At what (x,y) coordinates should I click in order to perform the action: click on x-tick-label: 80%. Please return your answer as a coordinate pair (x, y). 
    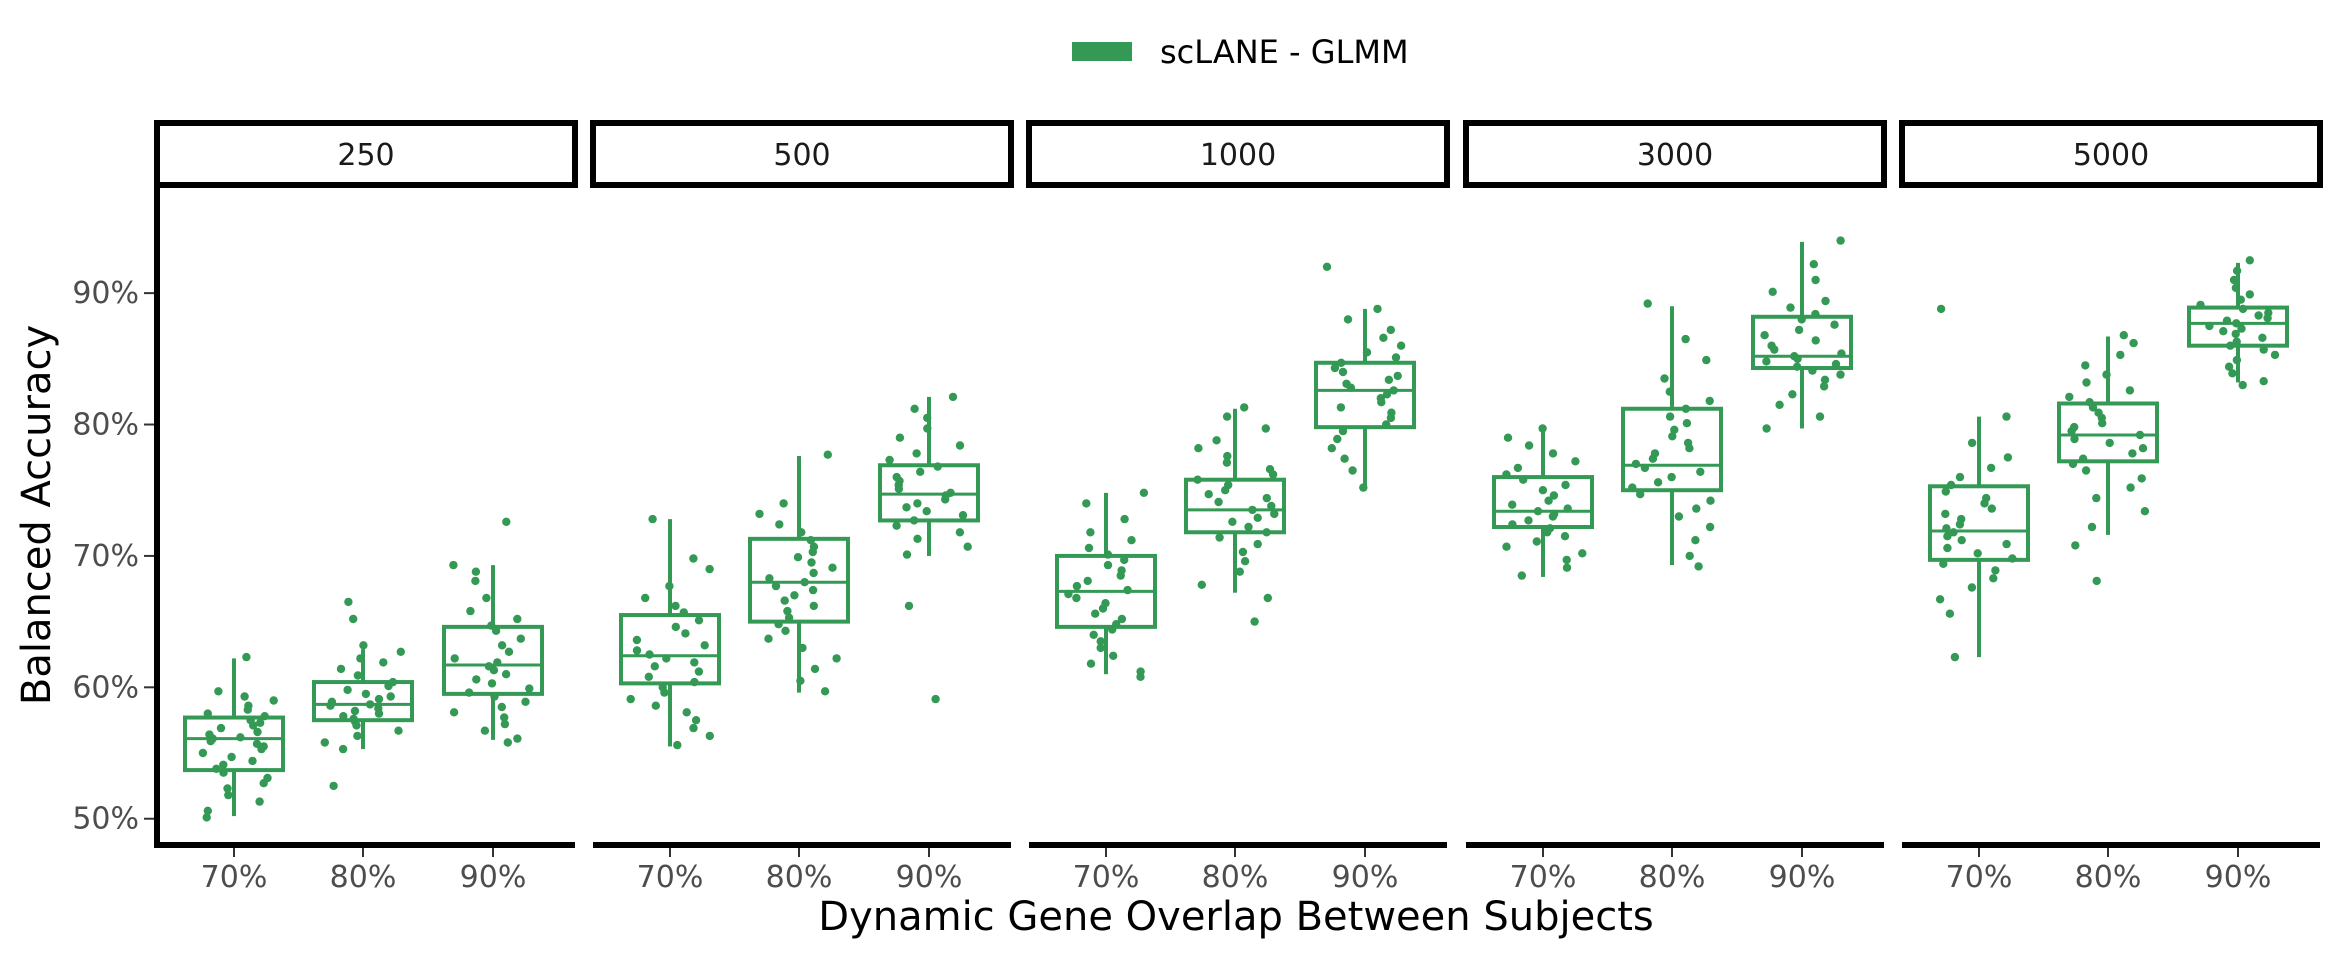
    Looking at the image, I should click on (363, 877).